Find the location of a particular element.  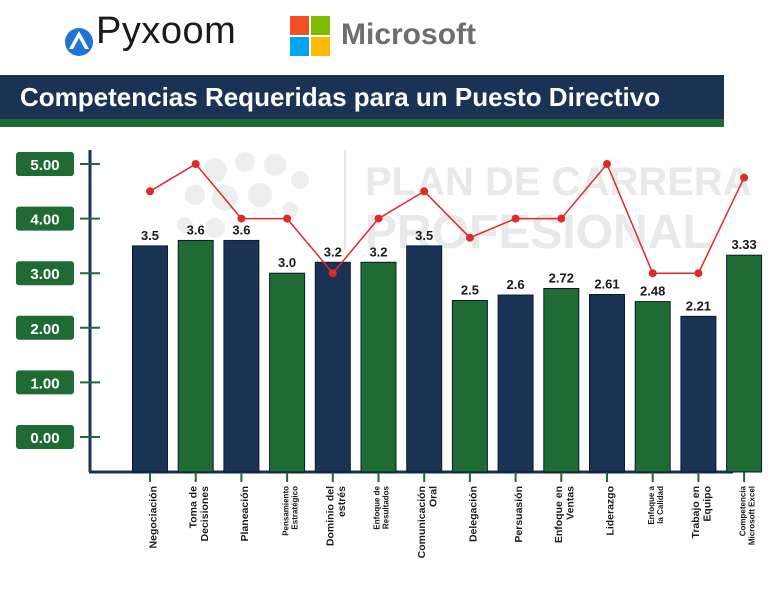

x-tick-label: Ventas is located at coordinates (571, 503).